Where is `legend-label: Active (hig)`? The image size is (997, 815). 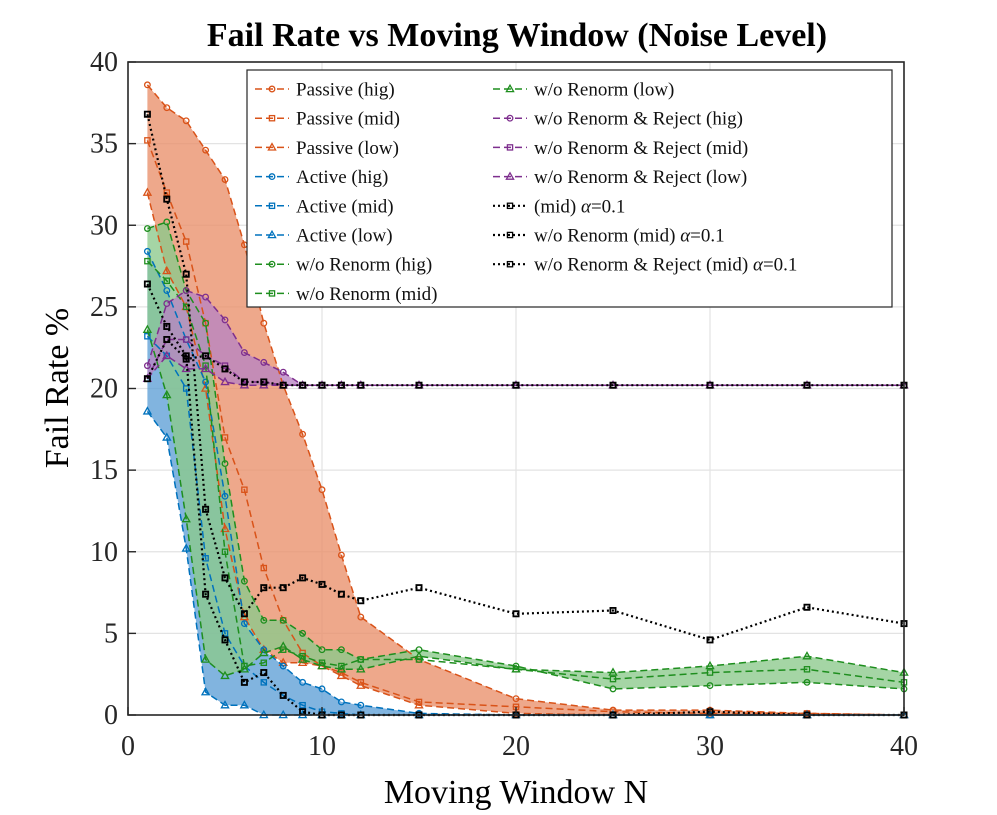 legend-label: Active (hig) is located at coordinates (342, 177).